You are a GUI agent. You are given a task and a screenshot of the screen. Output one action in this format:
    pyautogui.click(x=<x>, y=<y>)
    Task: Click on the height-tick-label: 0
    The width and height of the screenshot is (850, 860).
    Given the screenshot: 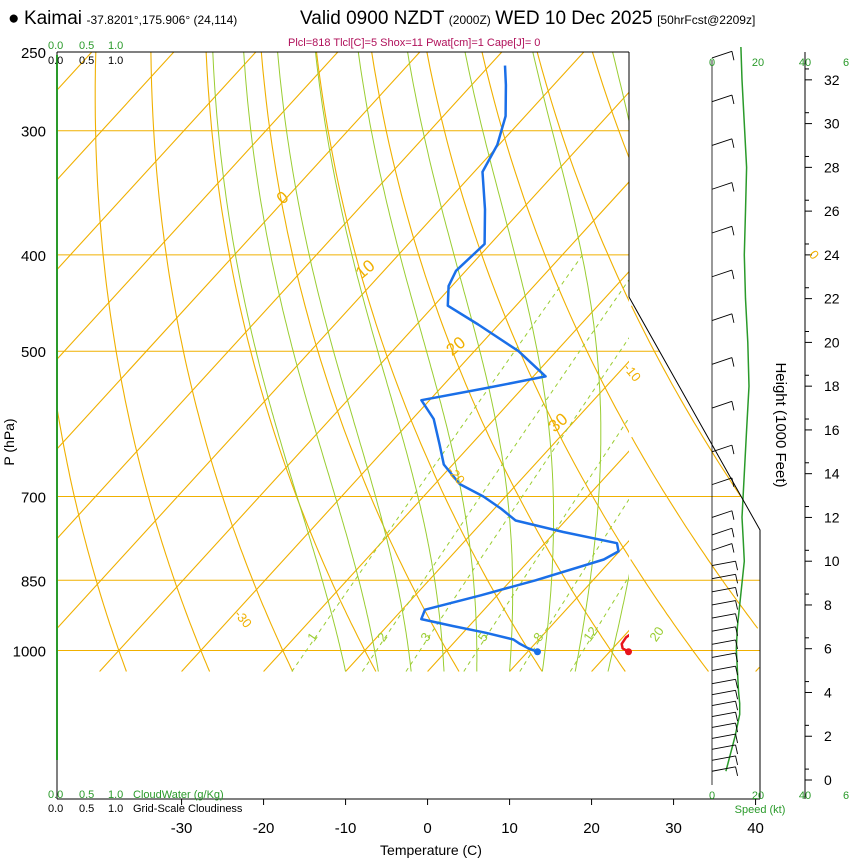 What is the action you would take?
    pyautogui.click(x=828, y=780)
    